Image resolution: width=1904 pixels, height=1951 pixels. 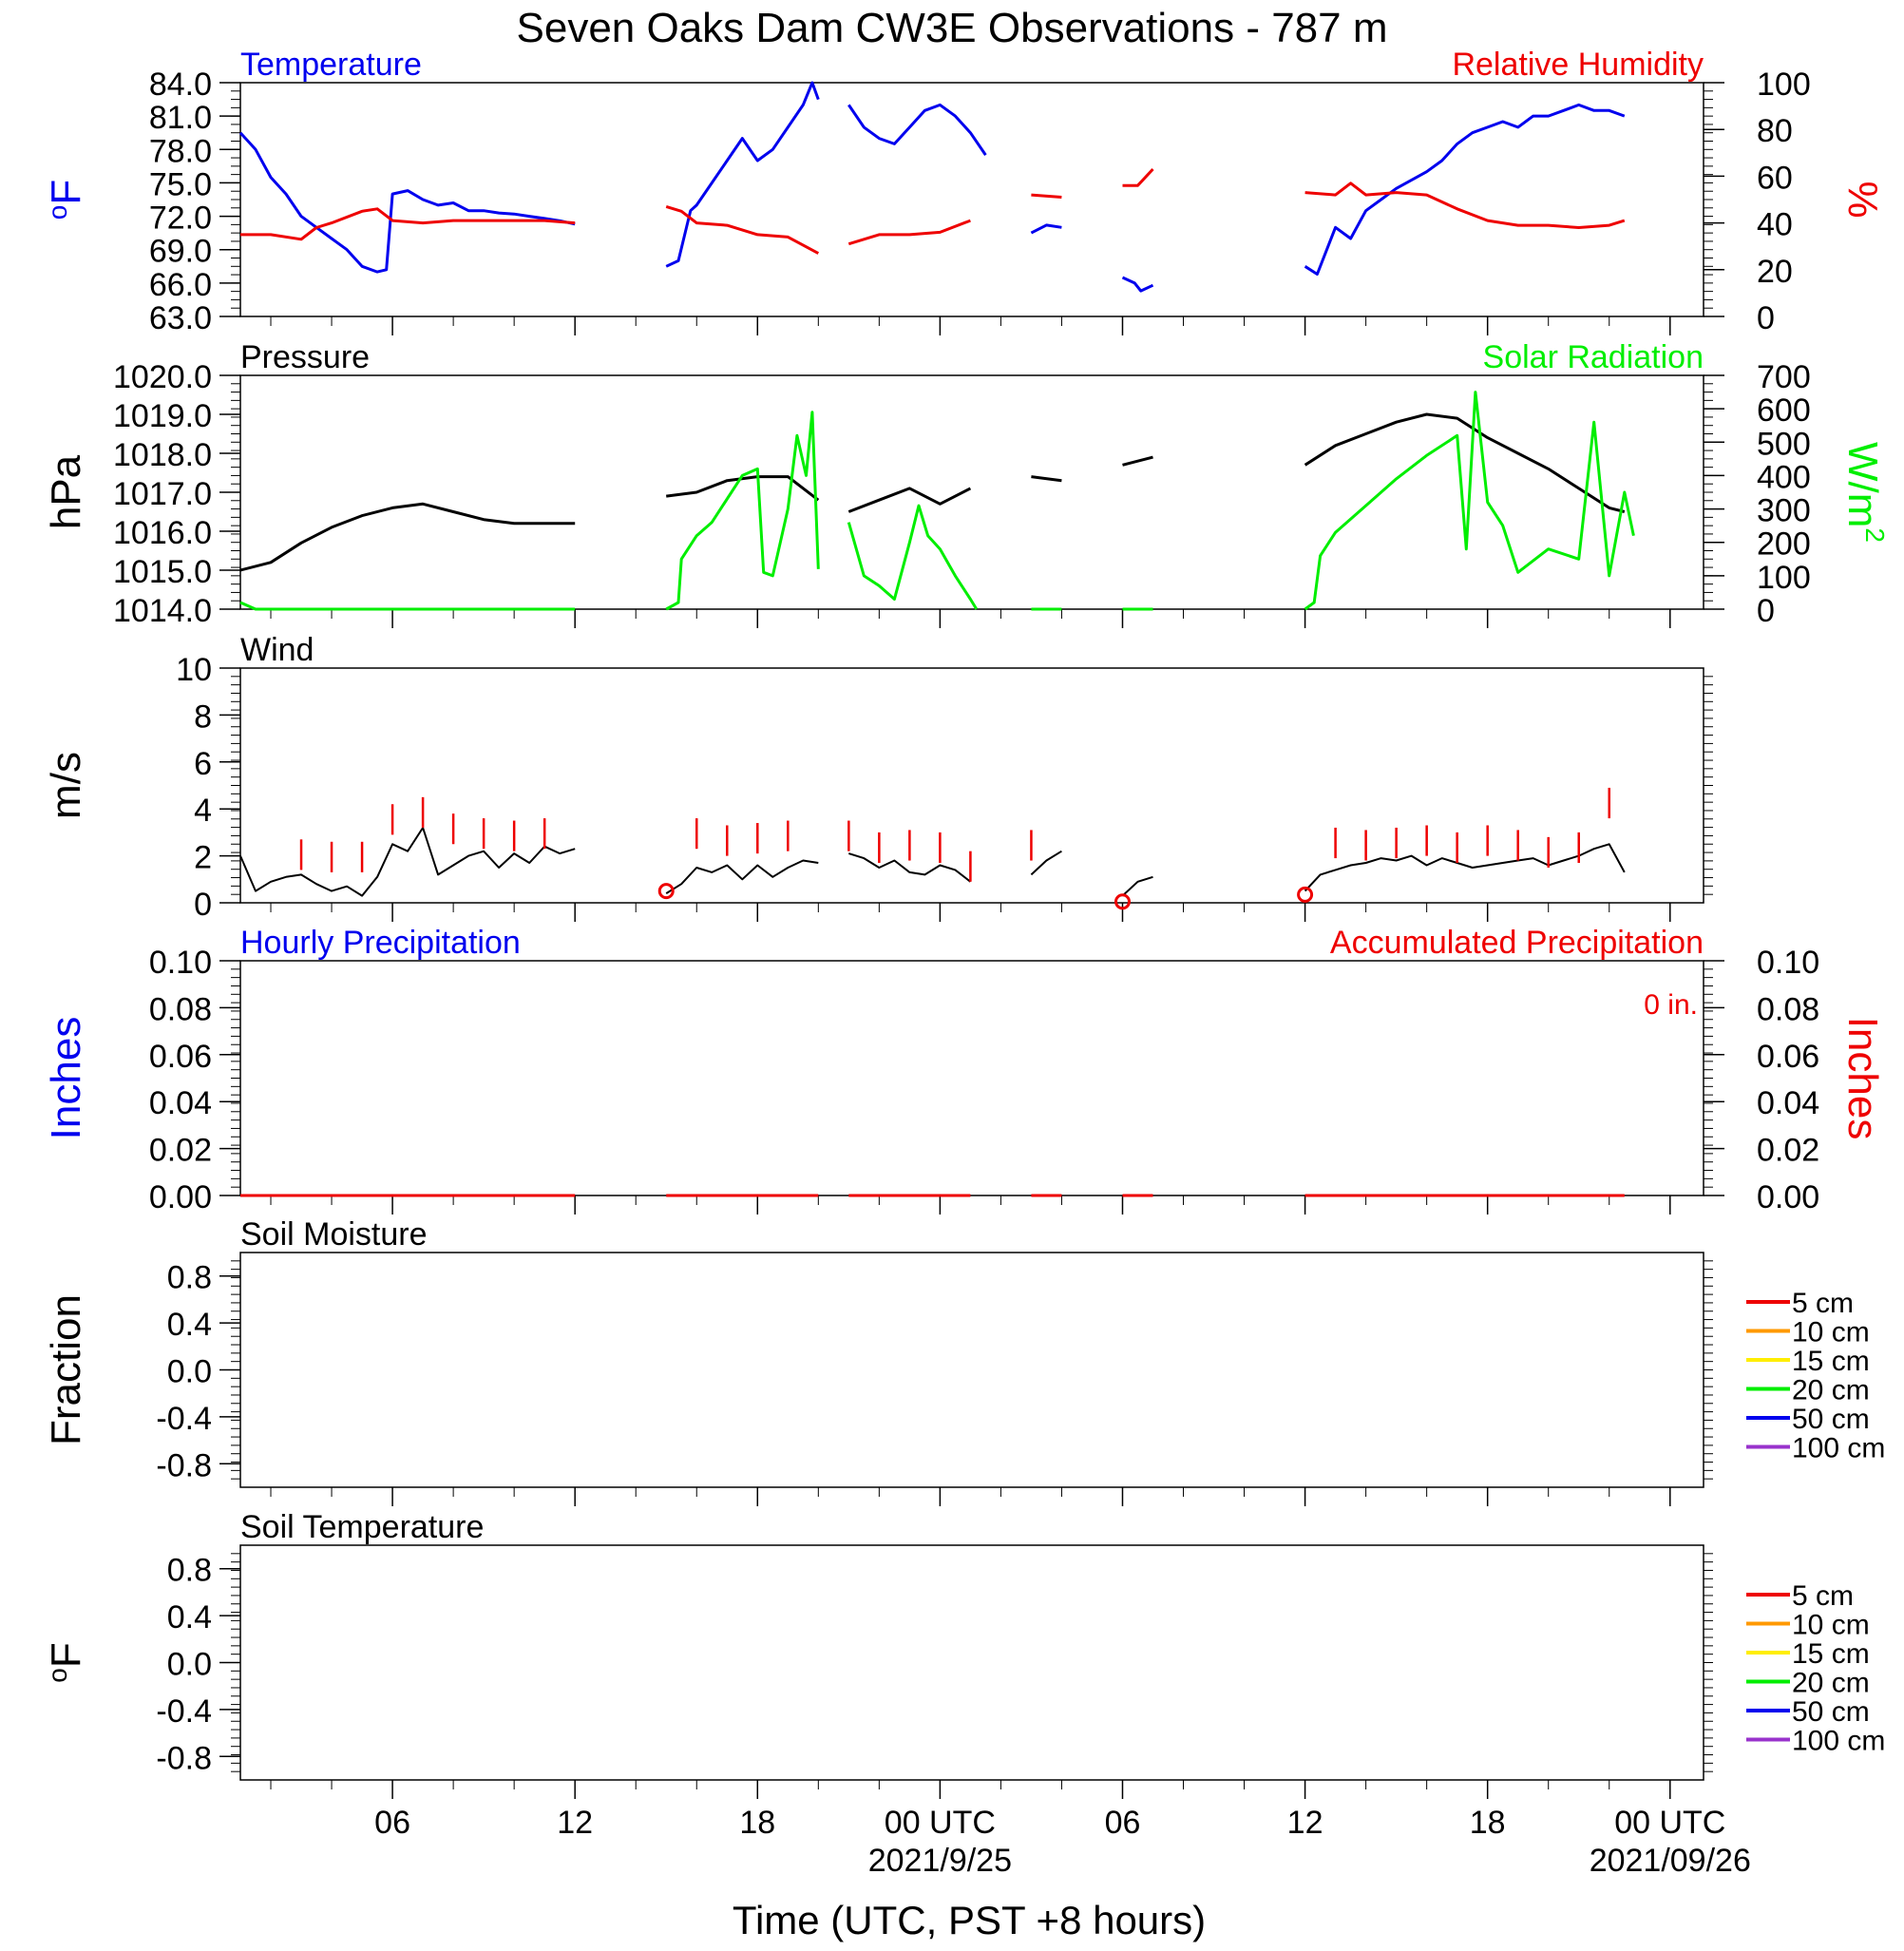 I want to click on y-tick-label-right: 80, so click(x=1775, y=131).